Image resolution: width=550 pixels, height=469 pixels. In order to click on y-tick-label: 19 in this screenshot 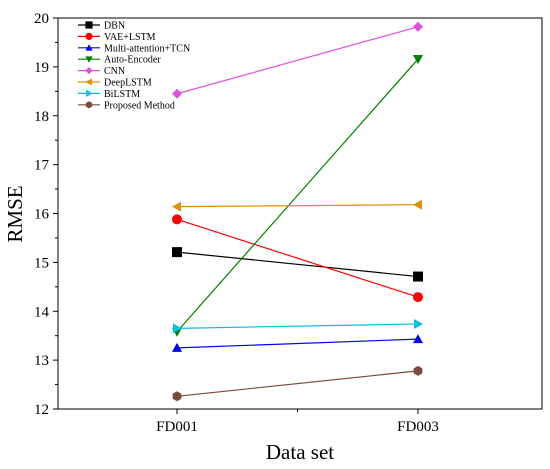, I will do `click(41, 68)`.